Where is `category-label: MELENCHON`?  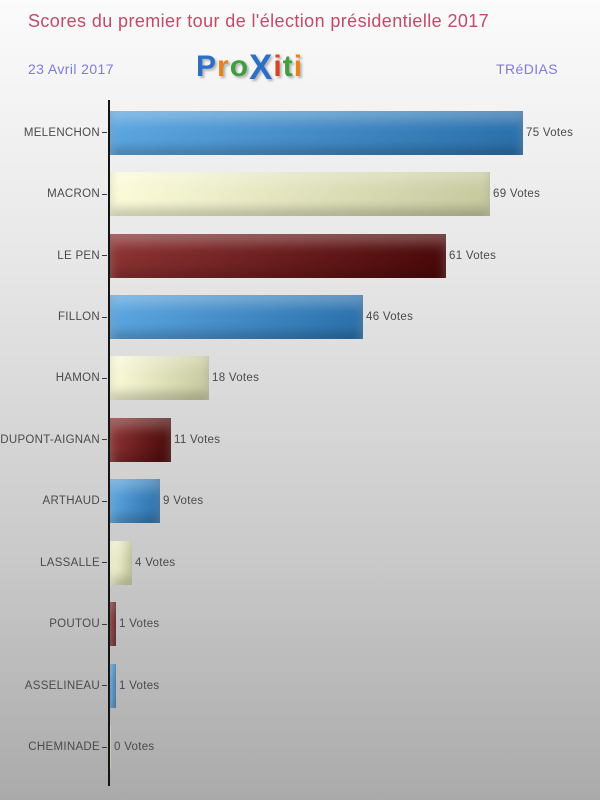
category-label: MELENCHON is located at coordinates (61, 132).